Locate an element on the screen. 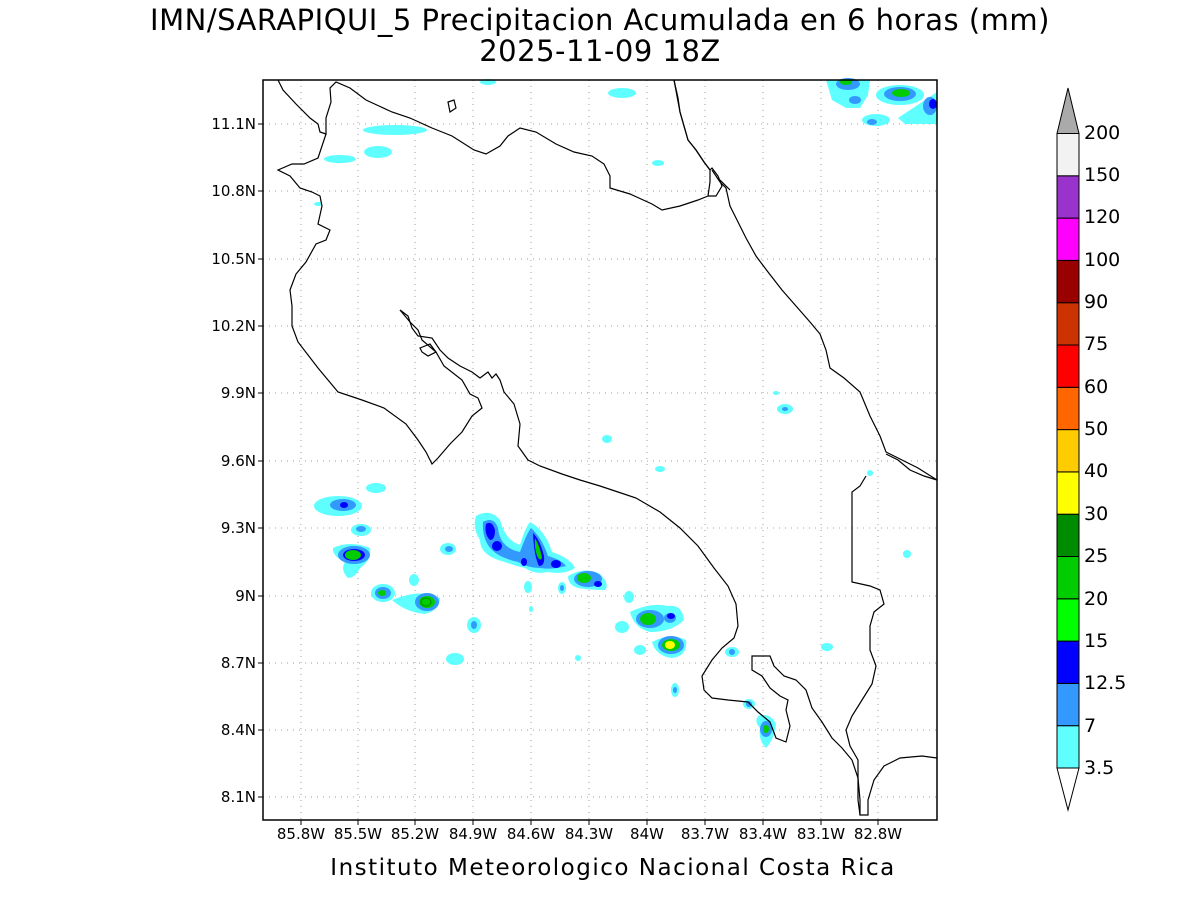 Image resolution: width=1200 pixels, height=900 pixels. colorbar-label: 25 is located at coordinates (1096, 556).